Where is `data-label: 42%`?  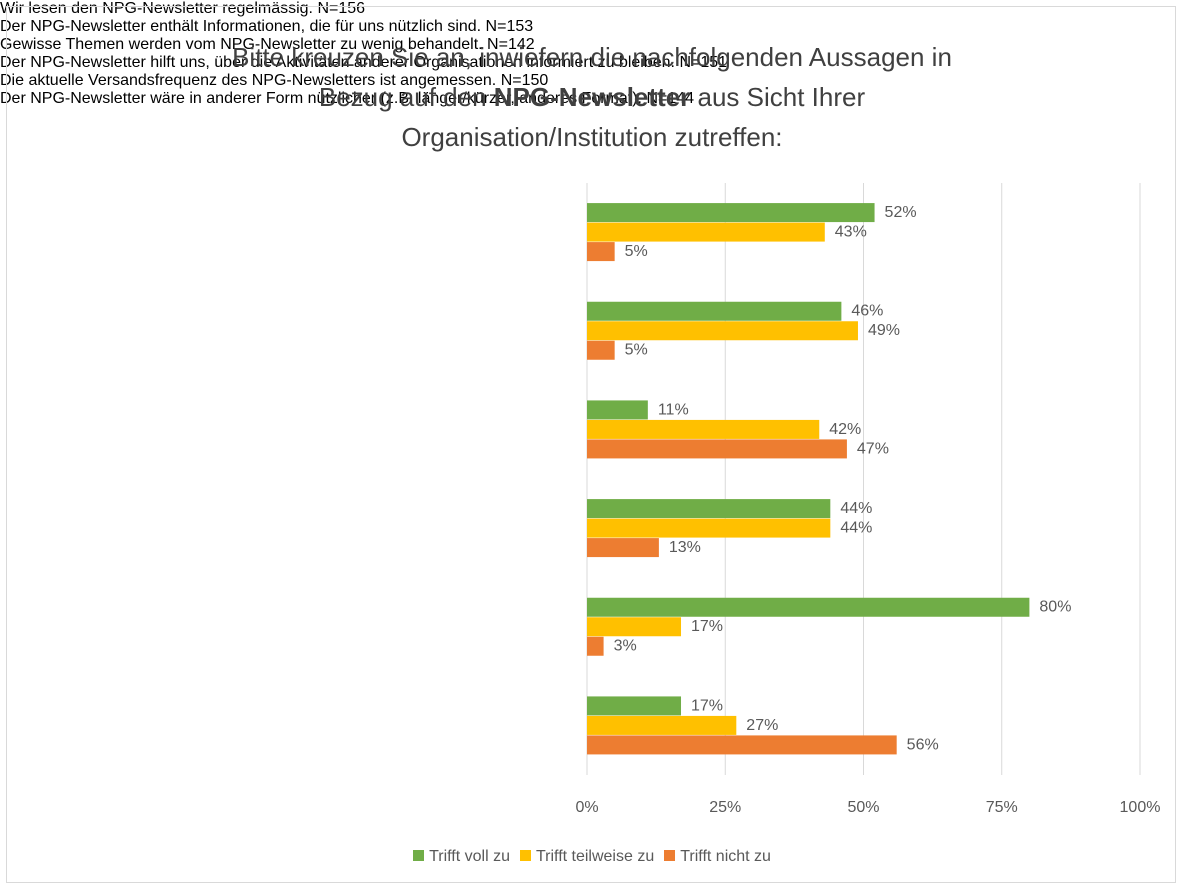 data-label: 42% is located at coordinates (845, 429).